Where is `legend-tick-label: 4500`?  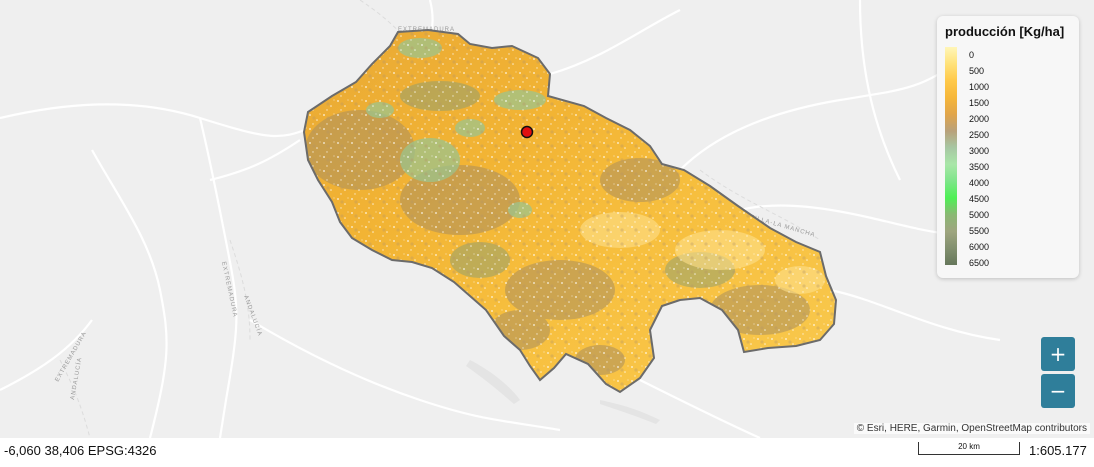
legend-tick-label: 4500 is located at coordinates (979, 199).